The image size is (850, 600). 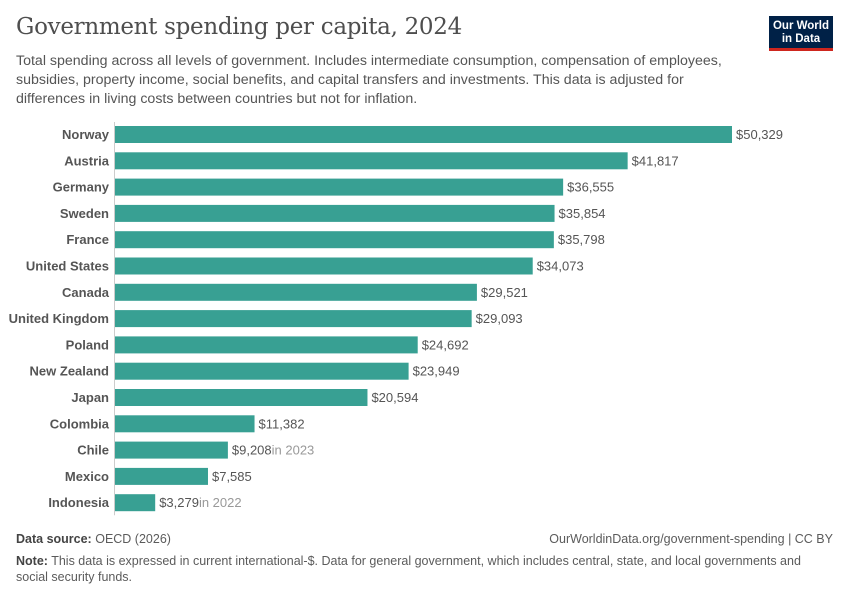 What do you see at coordinates (504, 292) in the screenshot?
I see `value-label: $29,521` at bounding box center [504, 292].